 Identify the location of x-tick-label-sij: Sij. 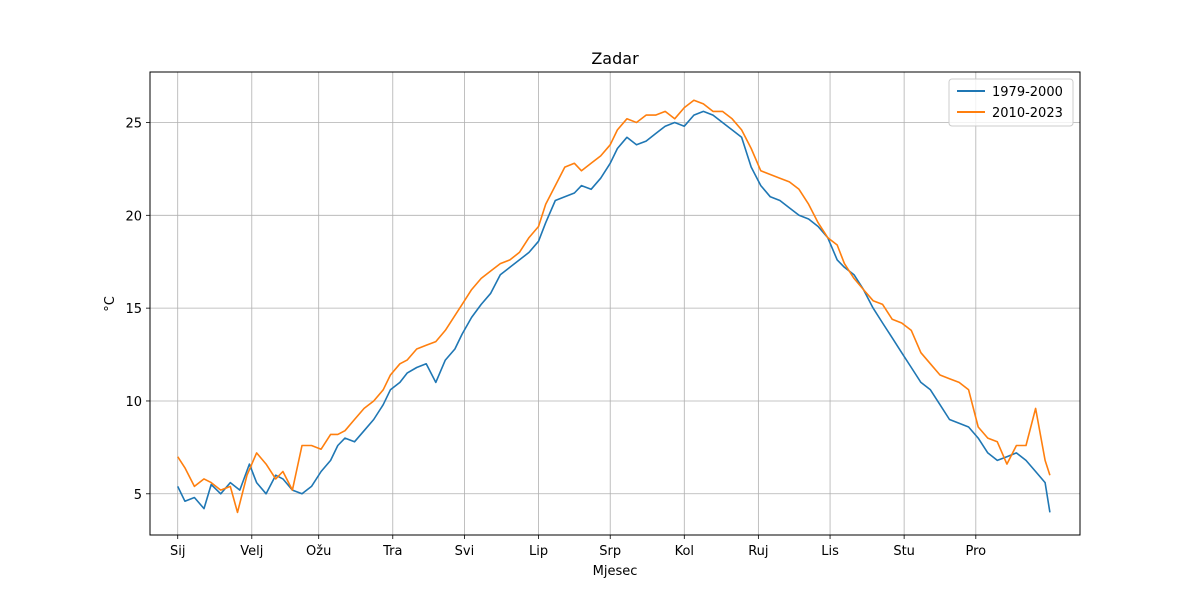
(177, 551).